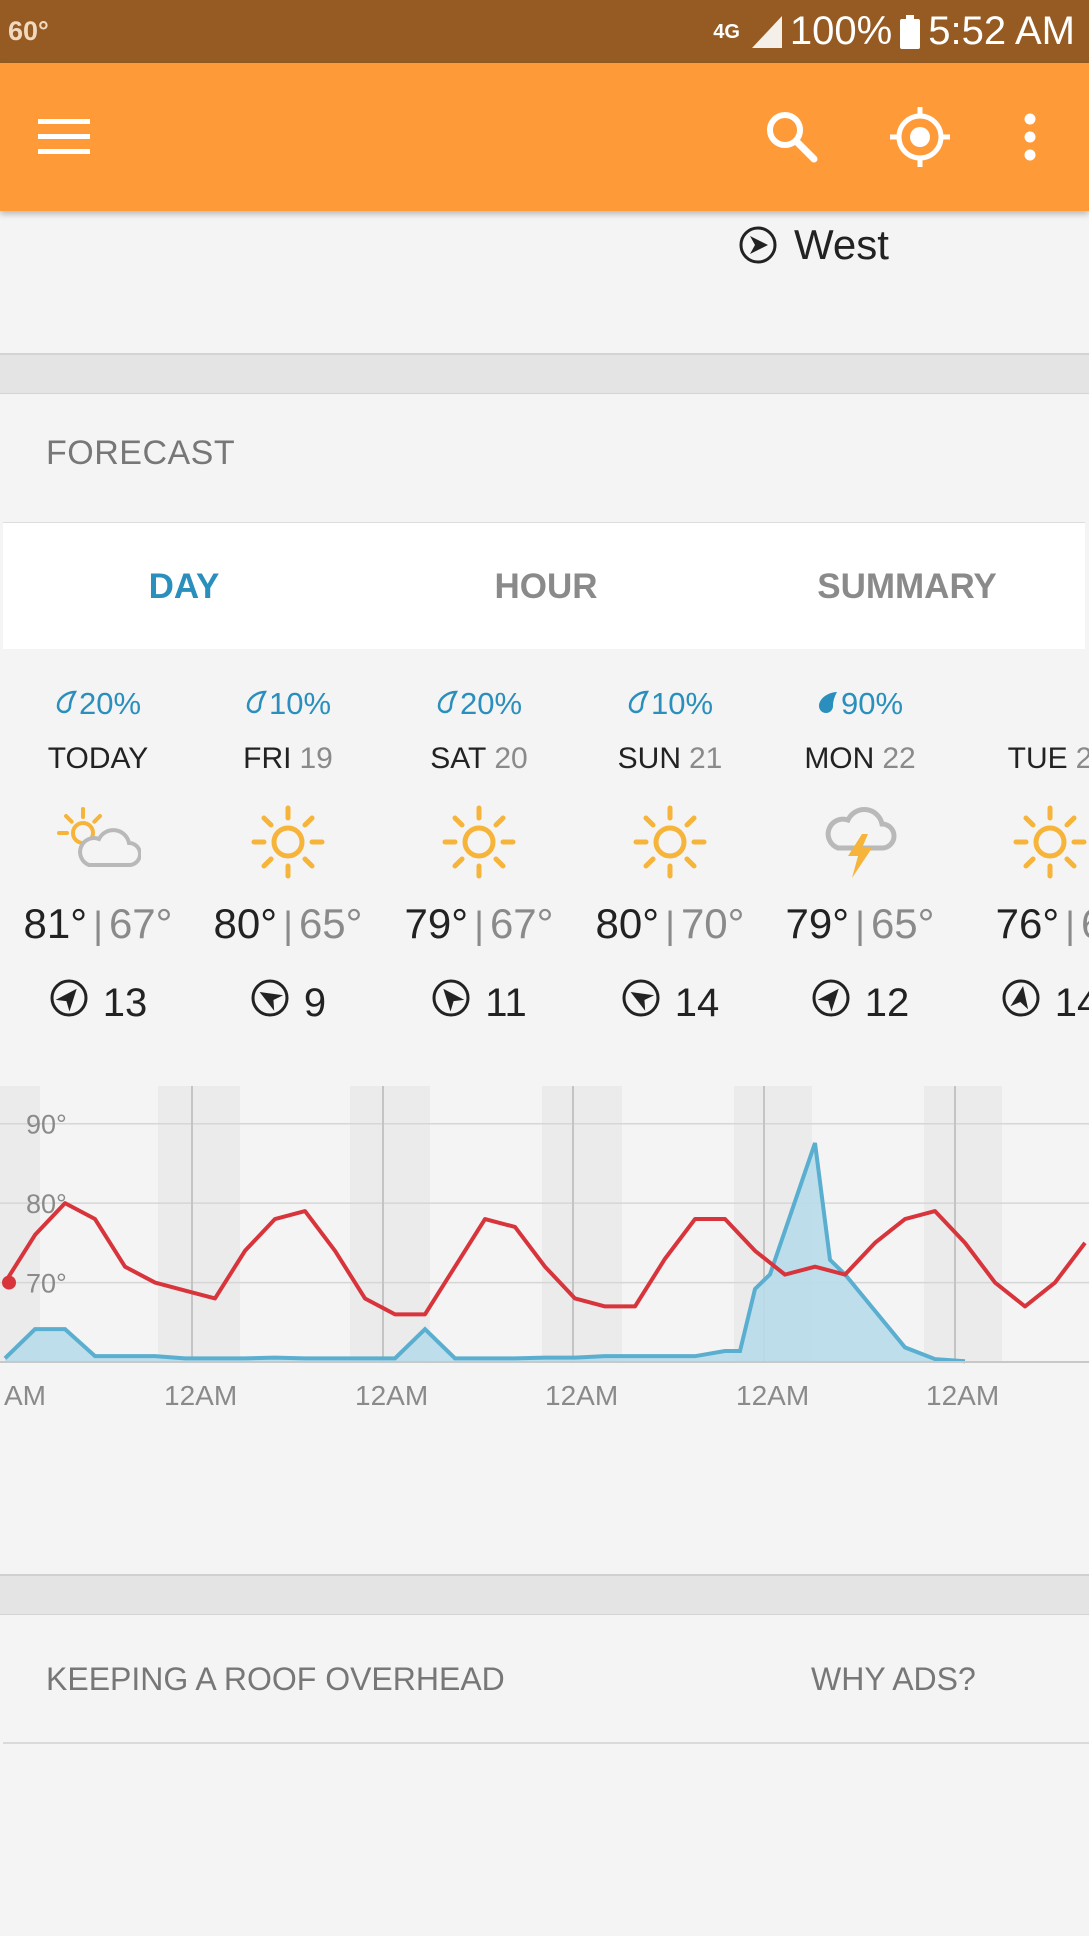  What do you see at coordinates (705, 758) in the screenshot?
I see `day-date: 21` at bounding box center [705, 758].